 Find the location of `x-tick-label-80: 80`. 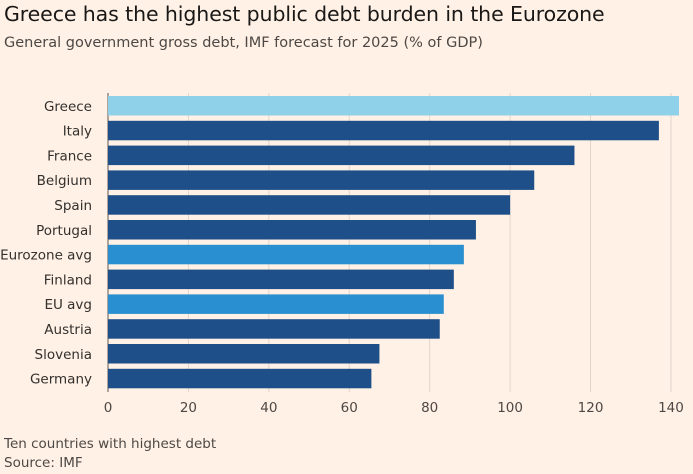

x-tick-label-80: 80 is located at coordinates (429, 408).